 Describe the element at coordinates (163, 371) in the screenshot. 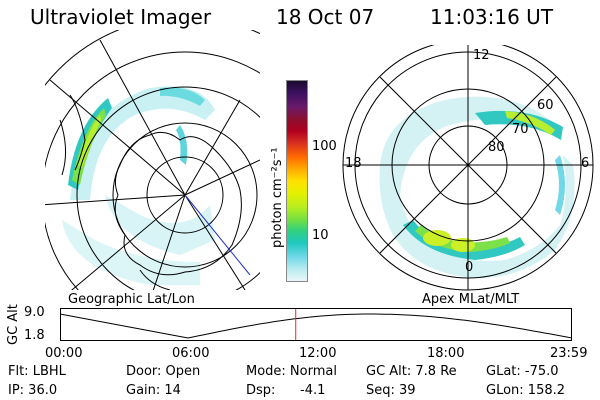

I see `door-readout: Door: Open` at that location.